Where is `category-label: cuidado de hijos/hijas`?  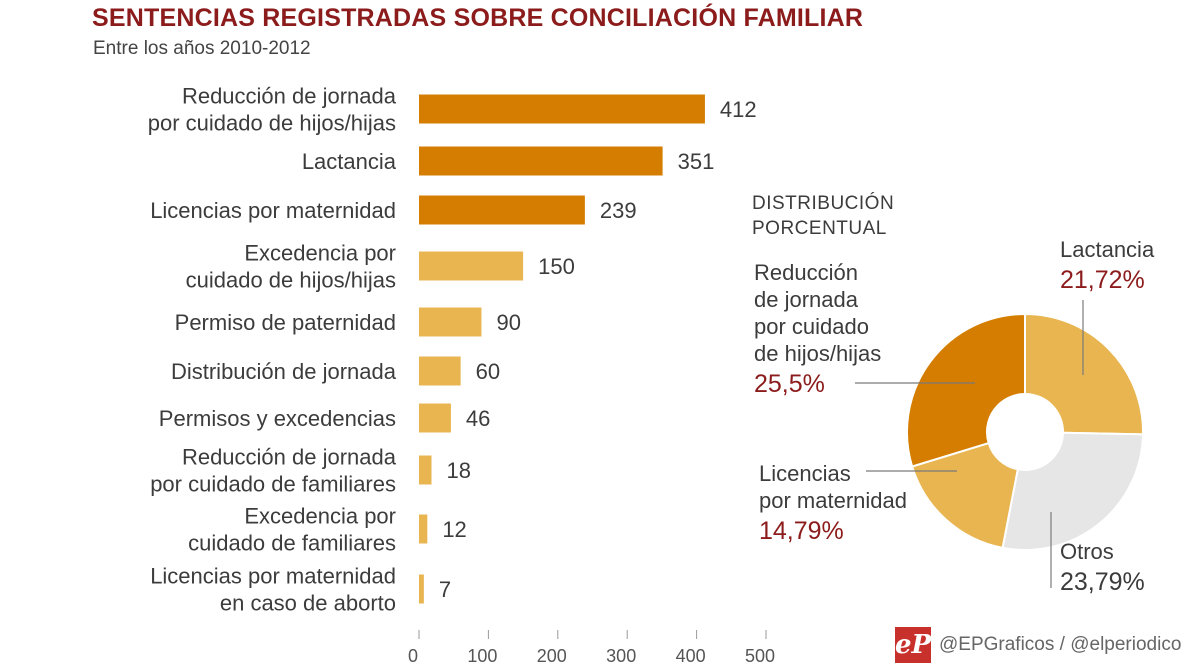
category-label: cuidado de hijos/hijas is located at coordinates (291, 280).